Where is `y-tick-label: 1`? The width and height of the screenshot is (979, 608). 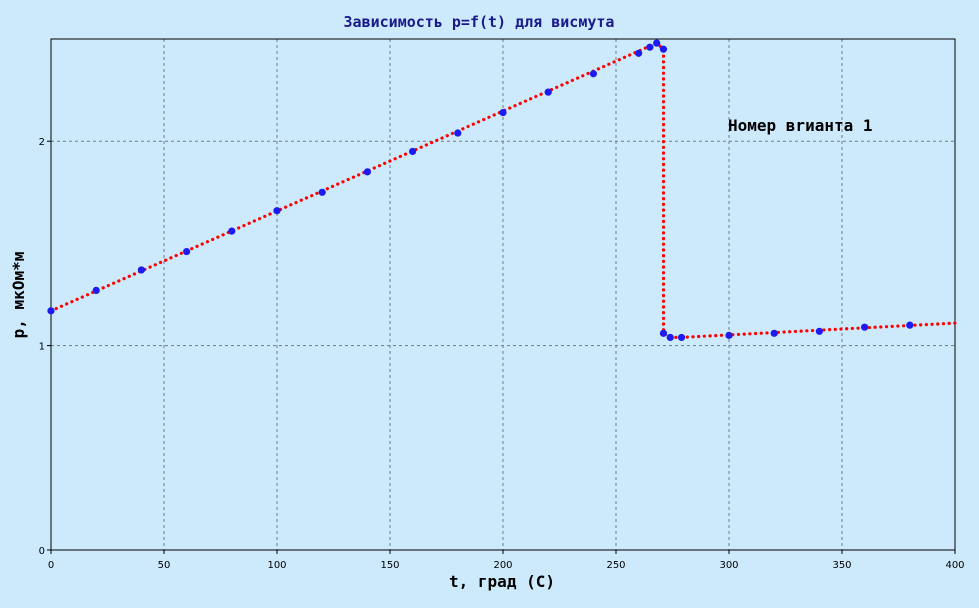 y-tick-label: 1 is located at coordinates (42, 347).